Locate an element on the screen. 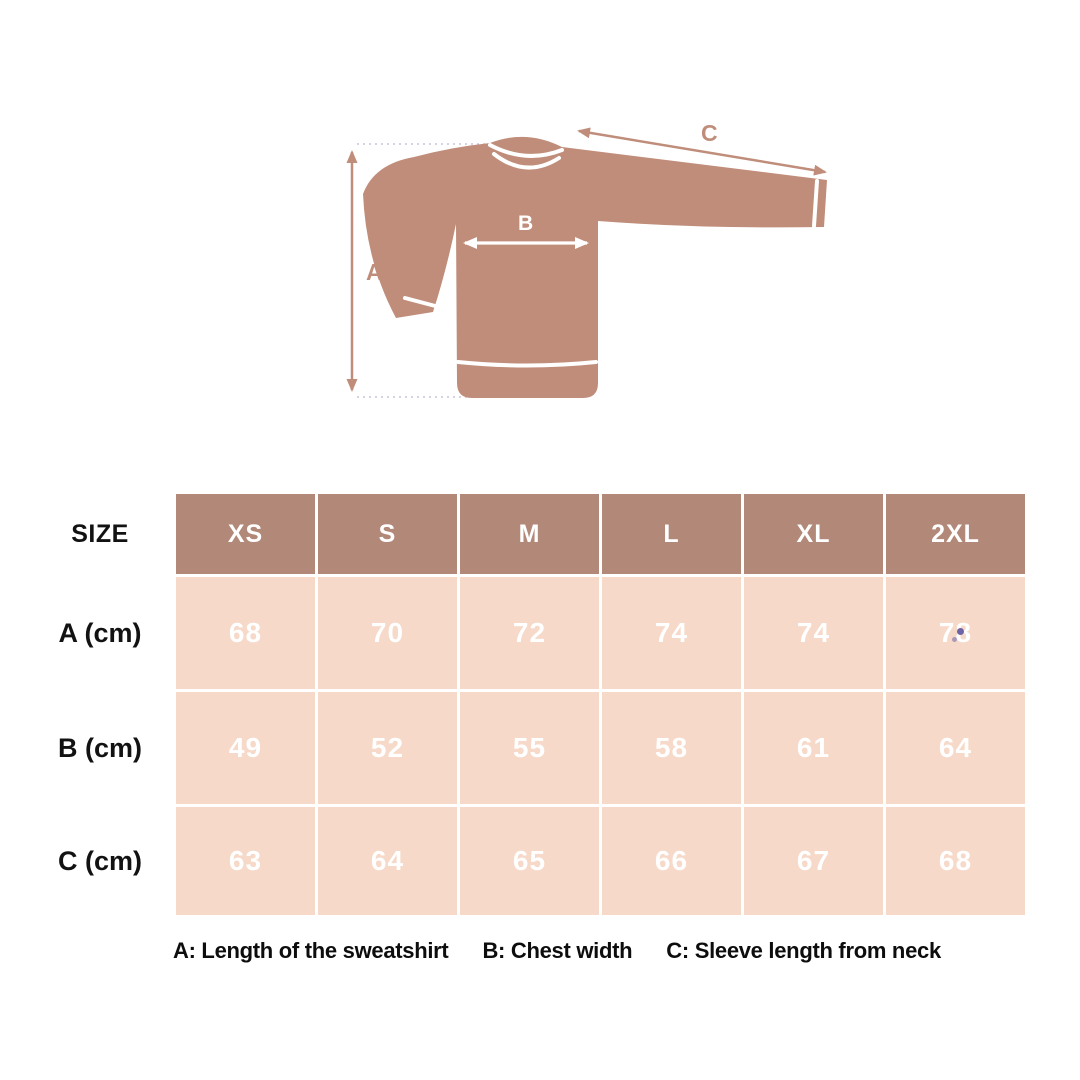 The width and height of the screenshot is (1080, 1080). measure-arrow-c is located at coordinates (702, 151).